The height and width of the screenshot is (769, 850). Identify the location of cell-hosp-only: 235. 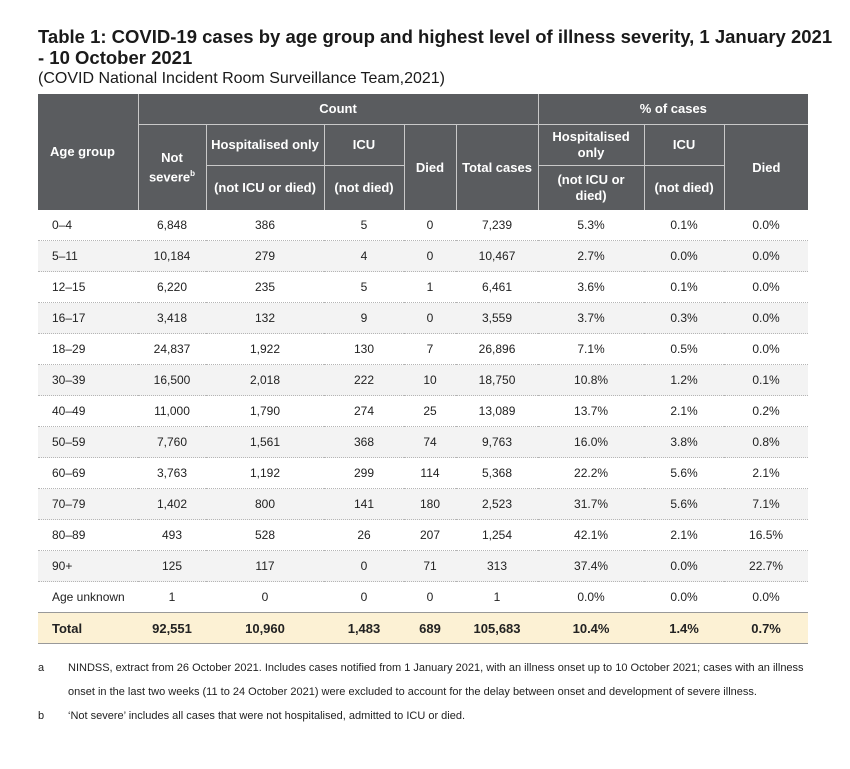
(265, 287).